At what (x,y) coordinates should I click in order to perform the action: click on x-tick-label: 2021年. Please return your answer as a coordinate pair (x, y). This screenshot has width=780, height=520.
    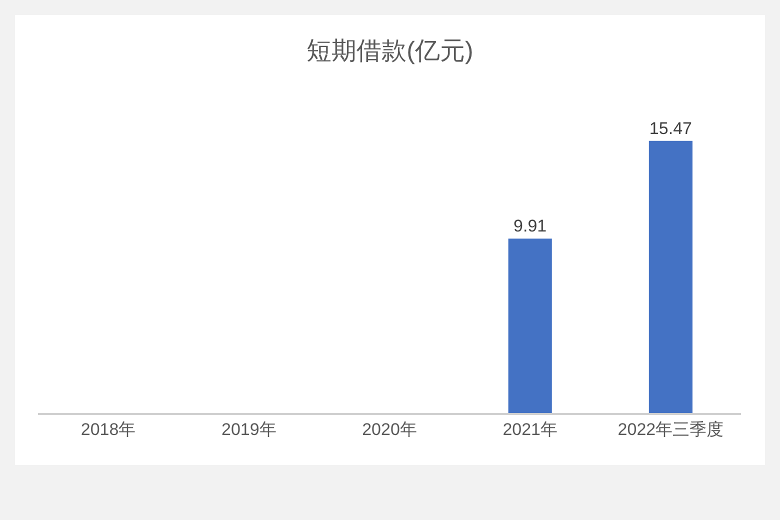
    Looking at the image, I should click on (530, 430).